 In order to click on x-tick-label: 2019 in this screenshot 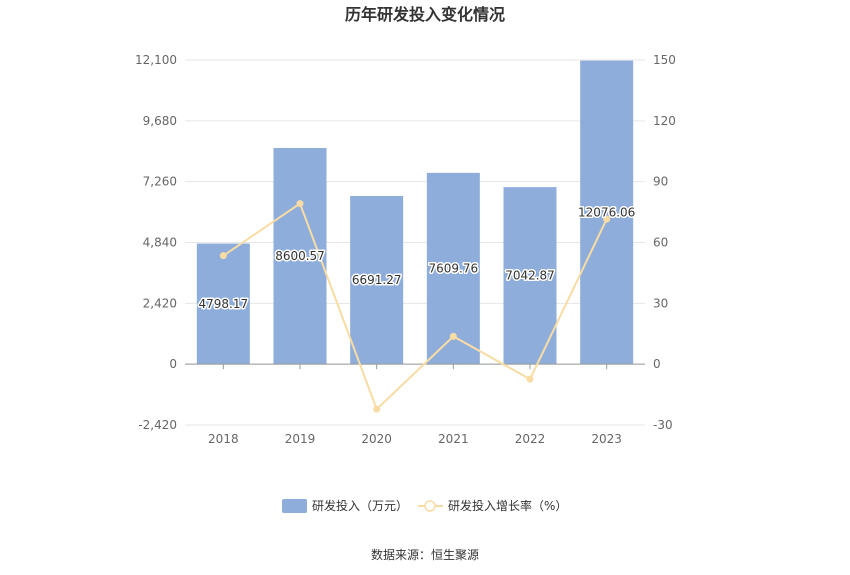, I will do `click(300, 439)`.